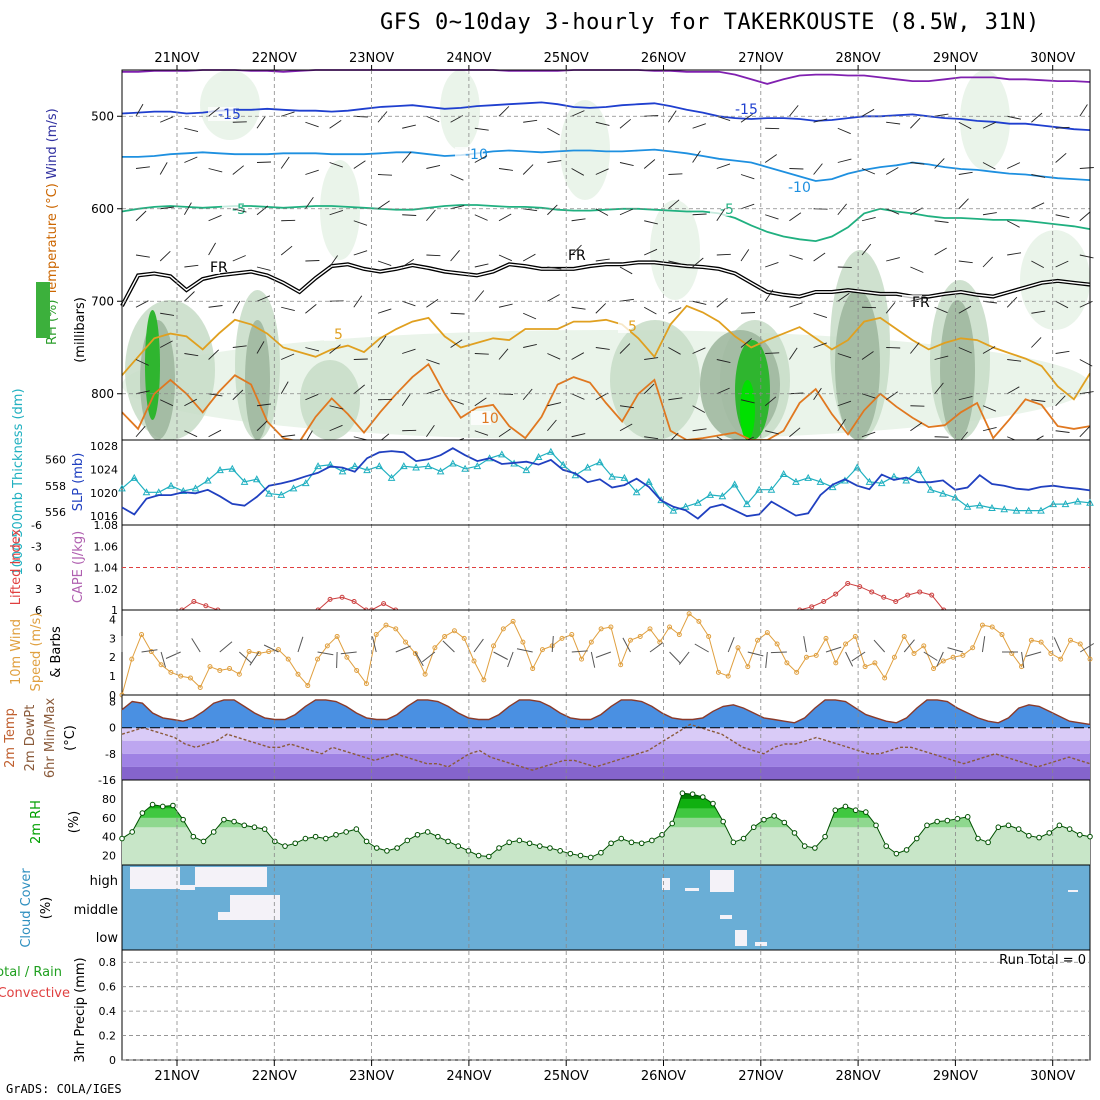 This screenshot has height=1100, width=1100. Describe the element at coordinates (104, 446) in the screenshot. I see `slp-tick-label: 1028` at that location.